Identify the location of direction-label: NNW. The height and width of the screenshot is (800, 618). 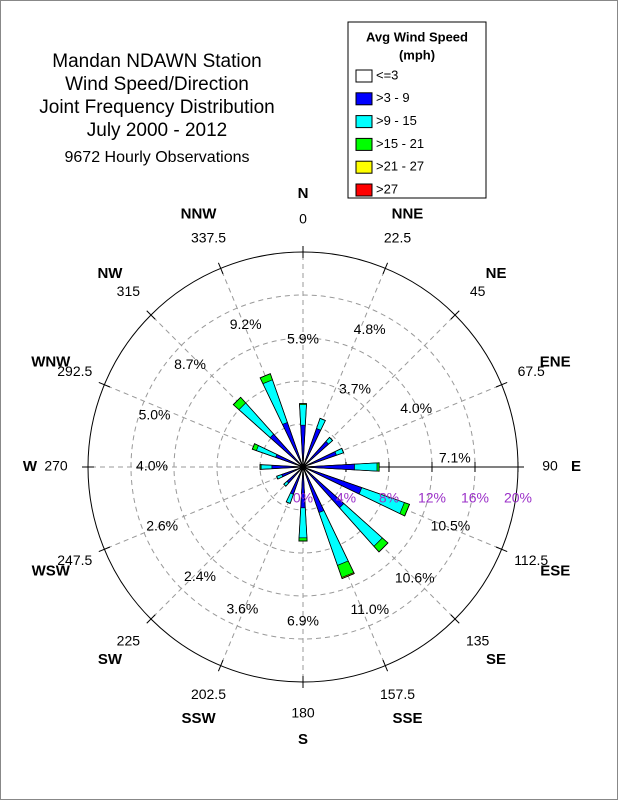
(199, 214).